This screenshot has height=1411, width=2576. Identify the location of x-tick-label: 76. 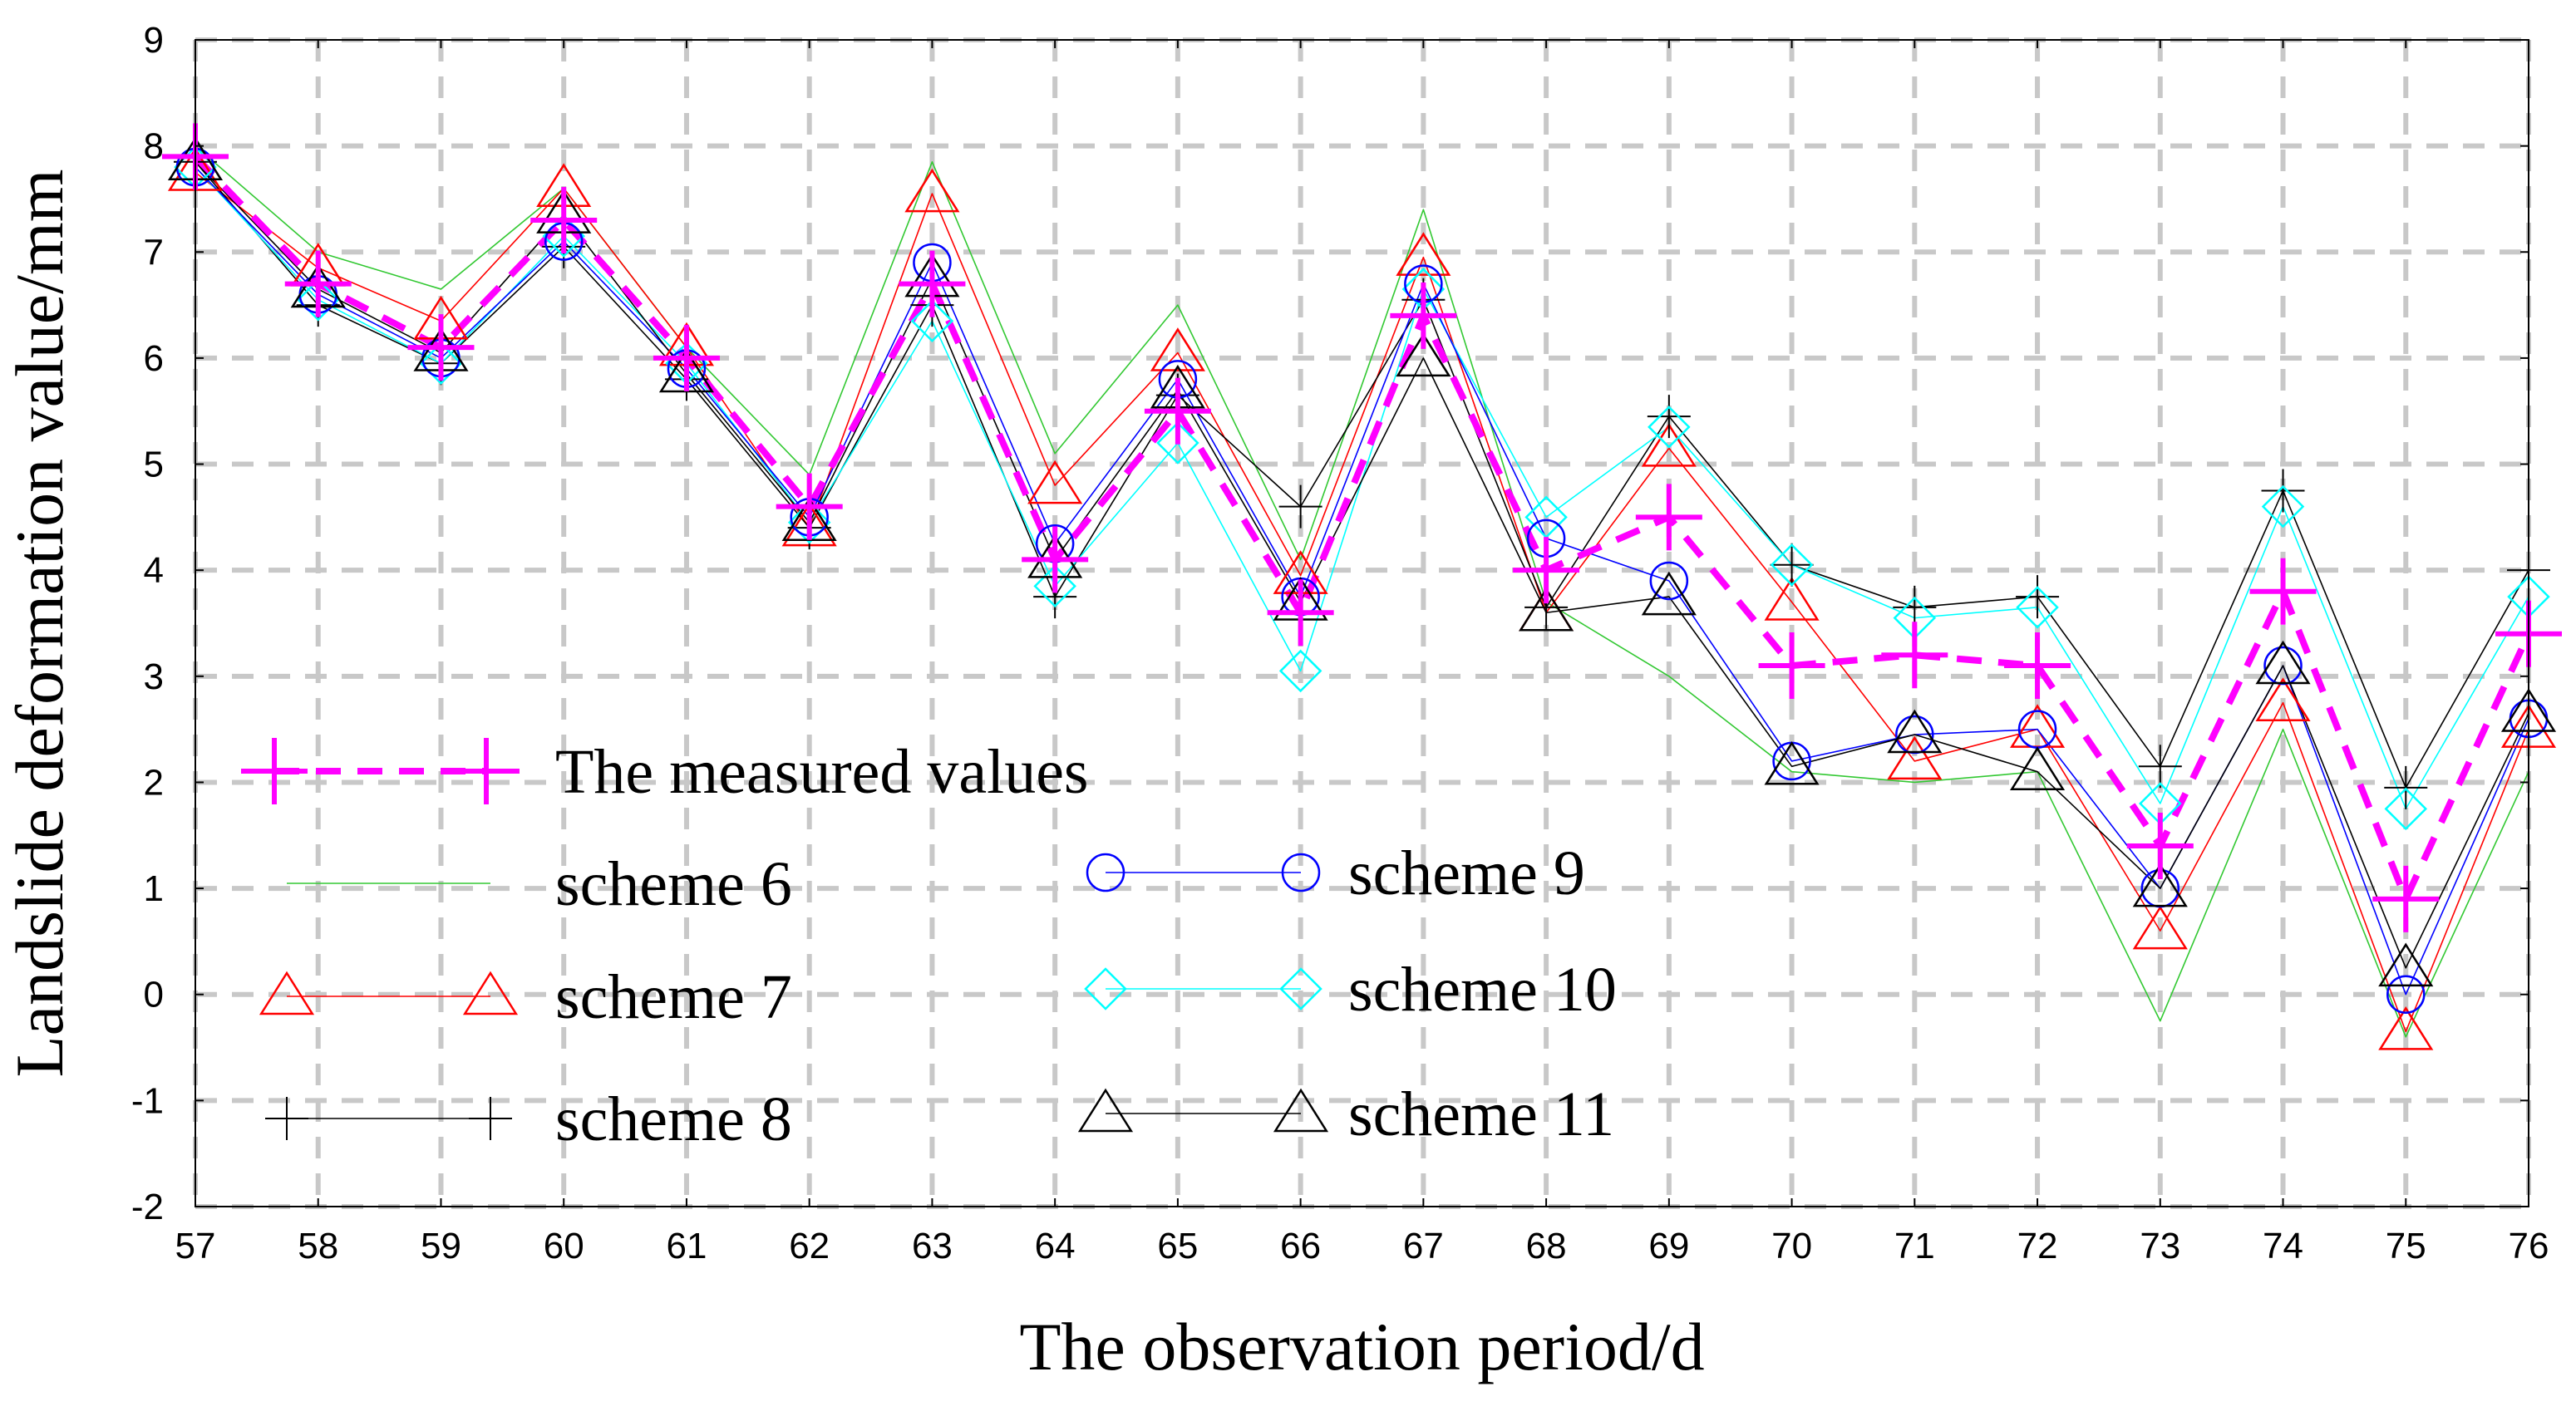
(2529, 1246).